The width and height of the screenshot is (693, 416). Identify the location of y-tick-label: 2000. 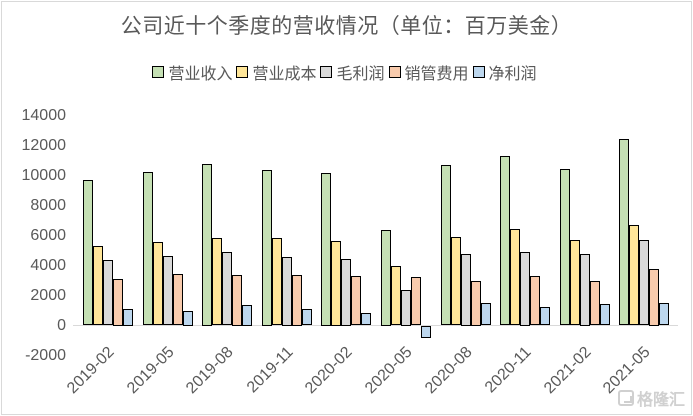
(48, 295).